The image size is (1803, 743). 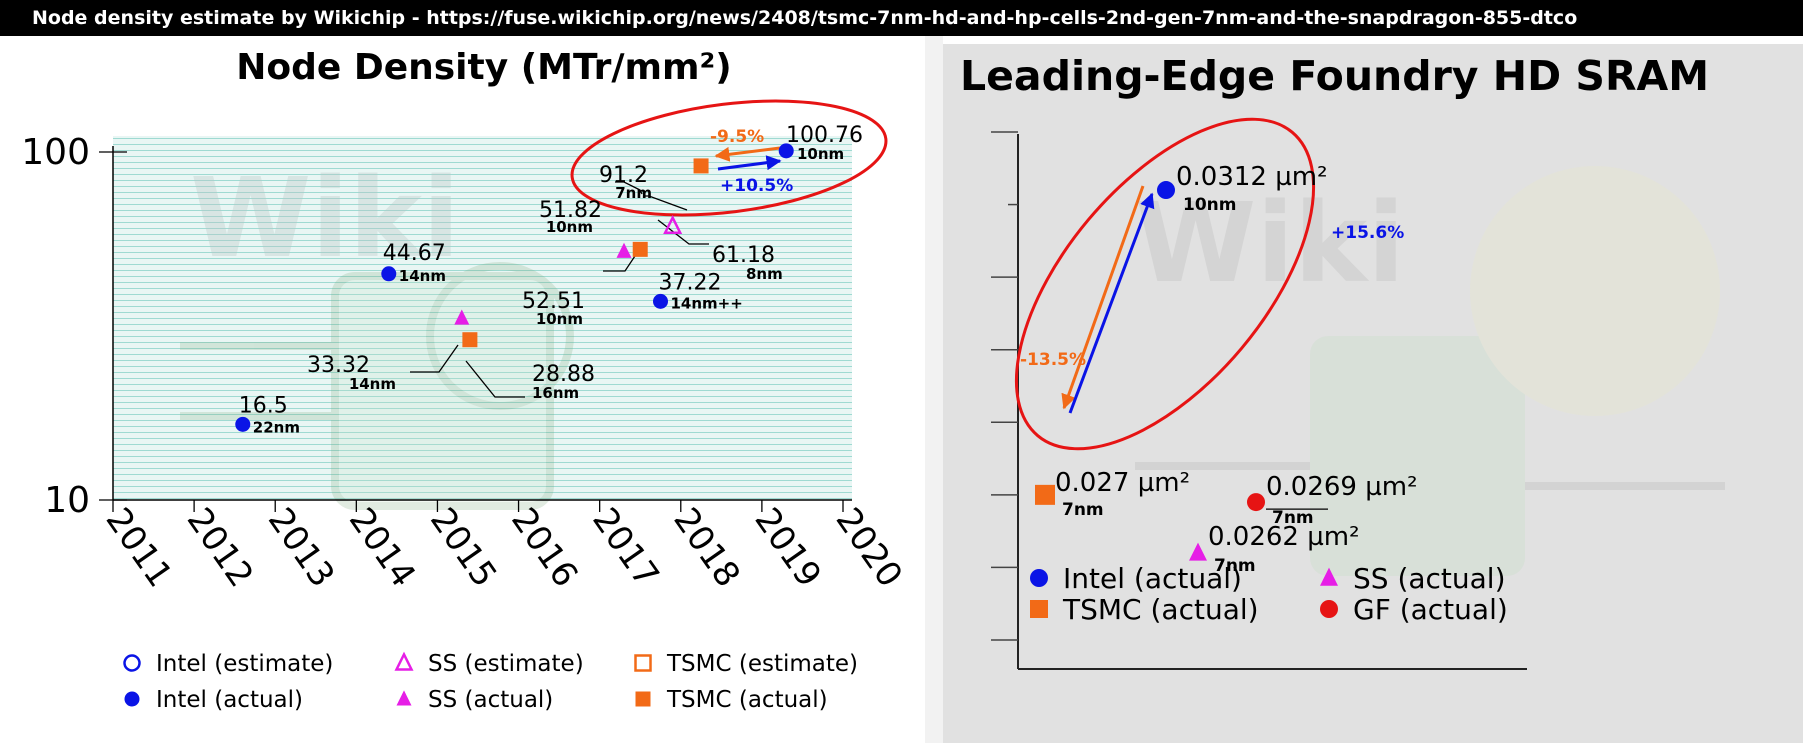 What do you see at coordinates (563, 374) in the screenshot?
I see `value-label: 28.88` at bounding box center [563, 374].